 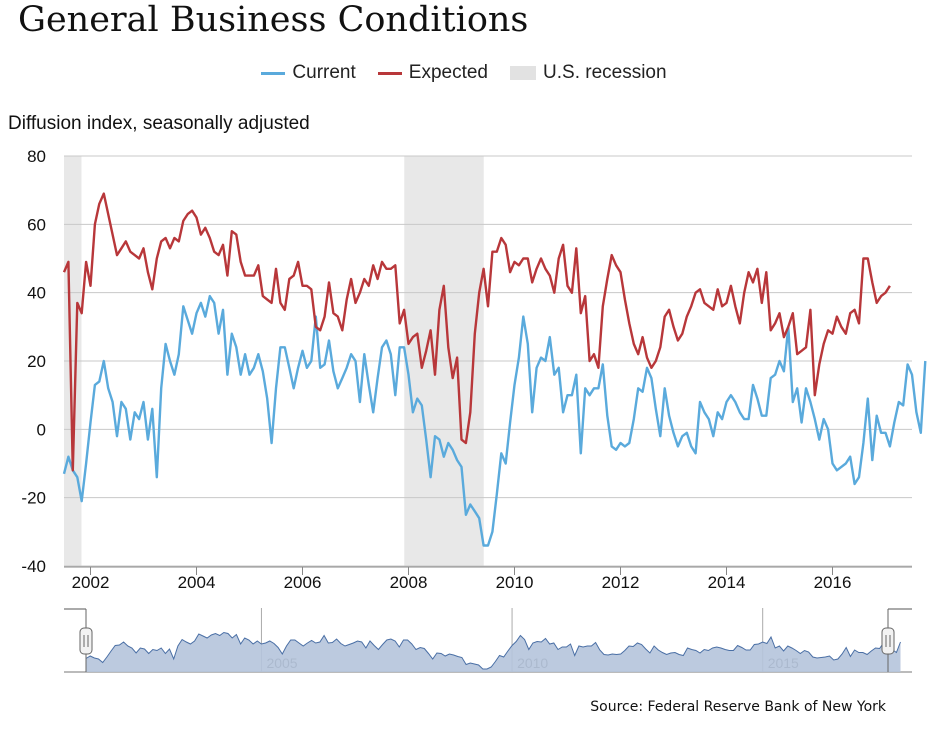 I want to click on navigator-handle-right, so click(x=888, y=640).